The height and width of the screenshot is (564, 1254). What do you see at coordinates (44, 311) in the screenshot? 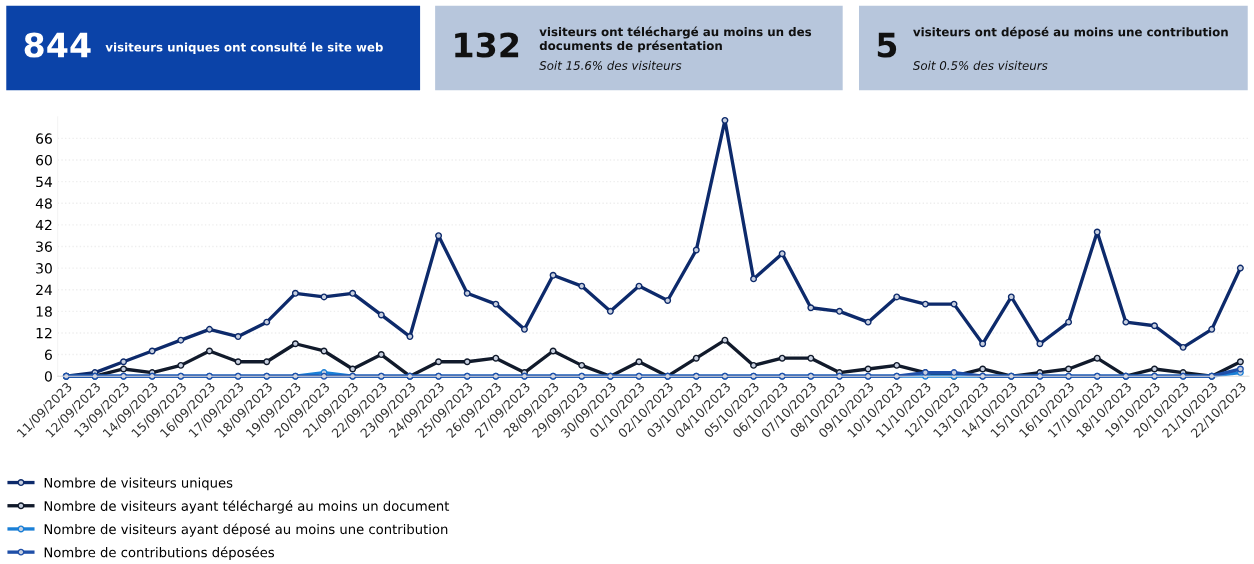
I see `y-tick-label: 18` at bounding box center [44, 311].